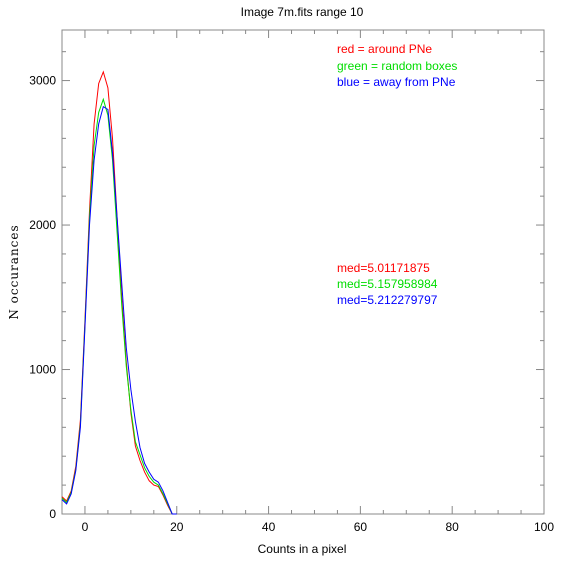  I want to click on legend-entry-green: green = random boxes, so click(397, 66).